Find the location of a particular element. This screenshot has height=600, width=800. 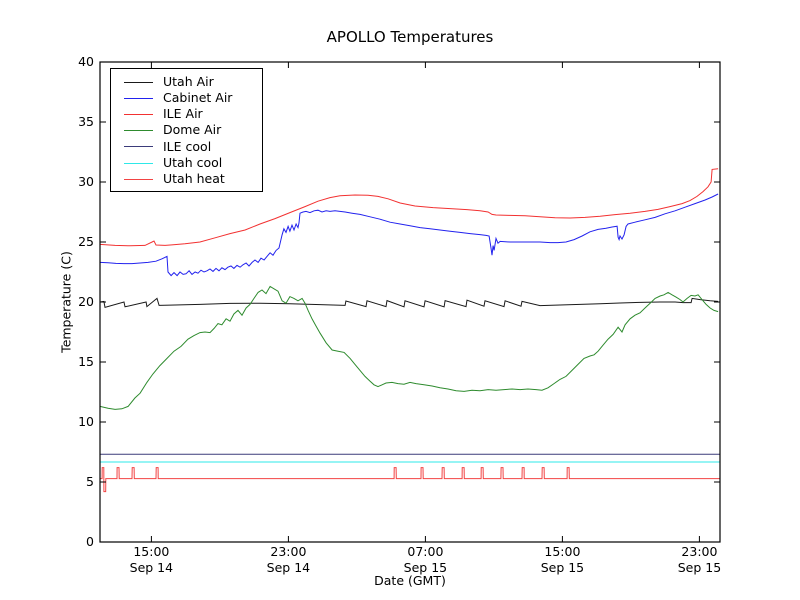

series-line-utah-air is located at coordinates (409, 303).